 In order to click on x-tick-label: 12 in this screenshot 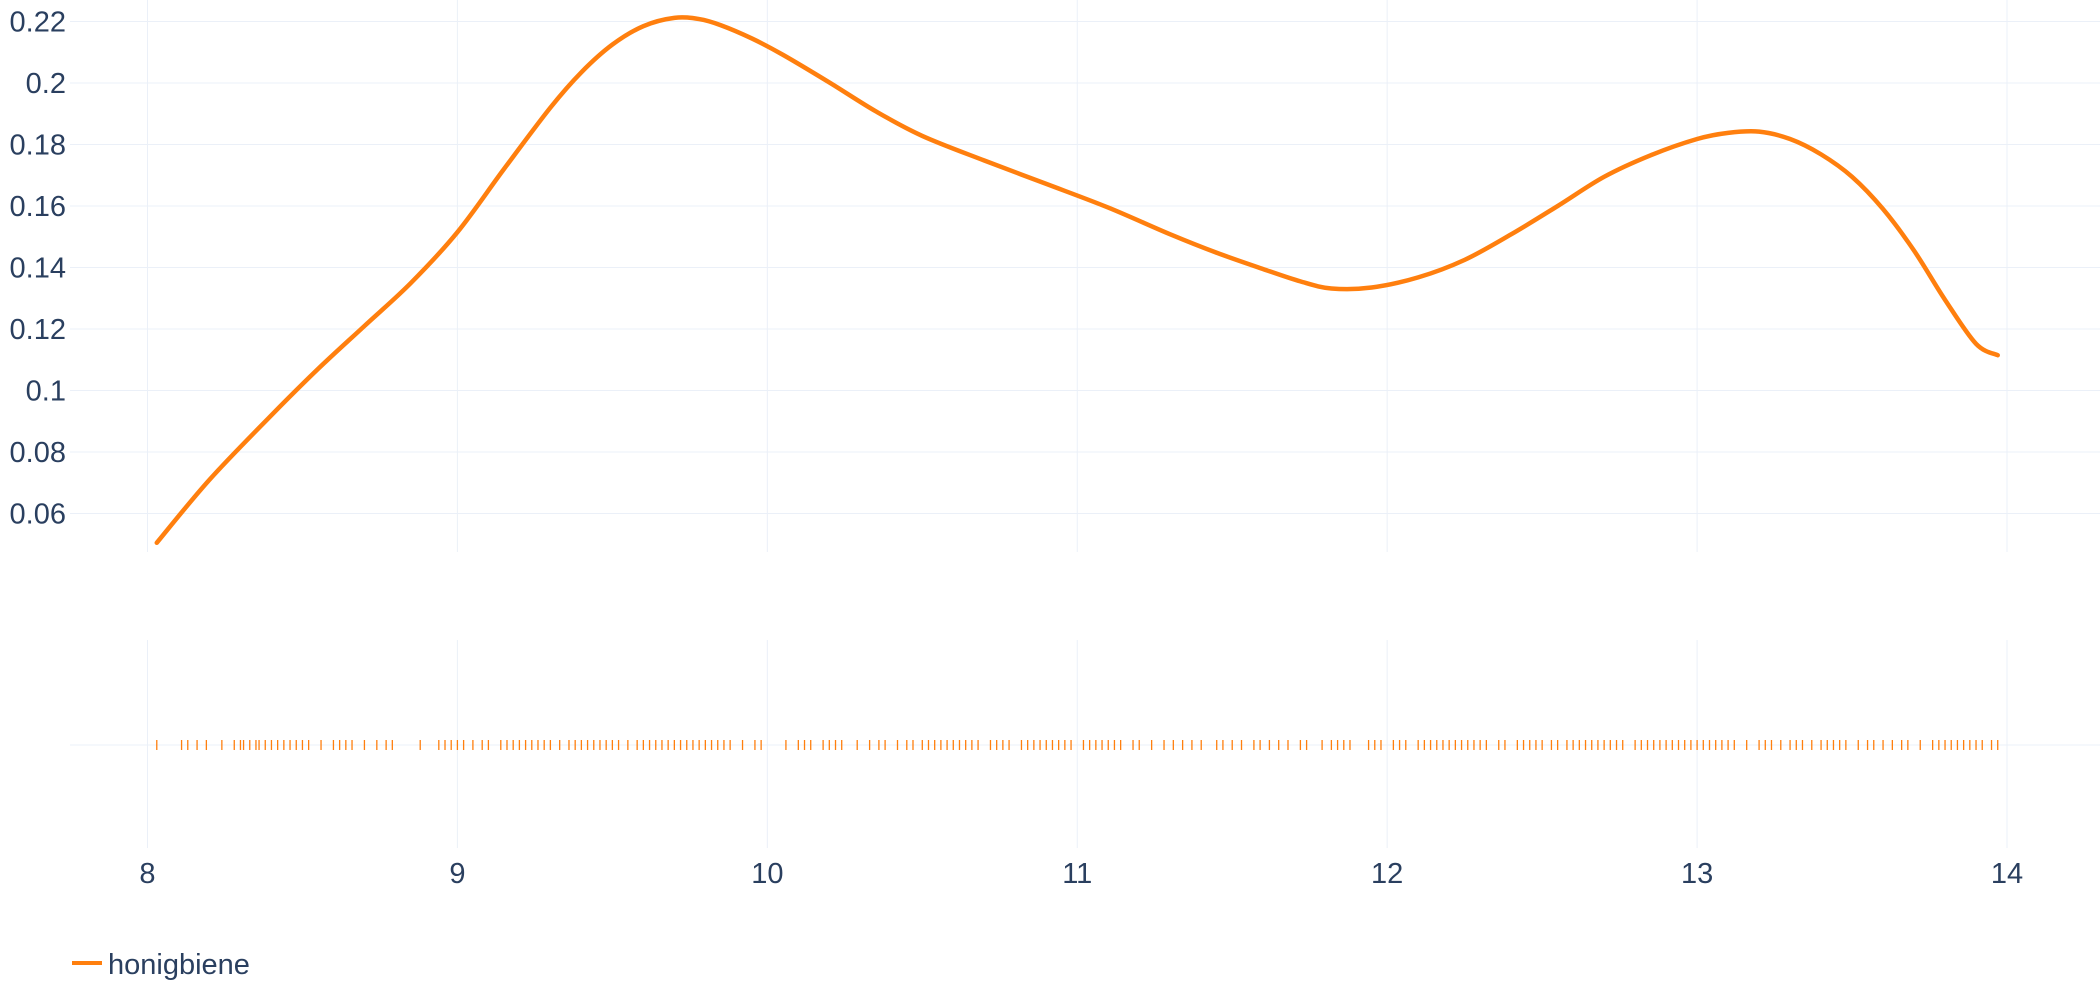, I will do `click(1387, 874)`.